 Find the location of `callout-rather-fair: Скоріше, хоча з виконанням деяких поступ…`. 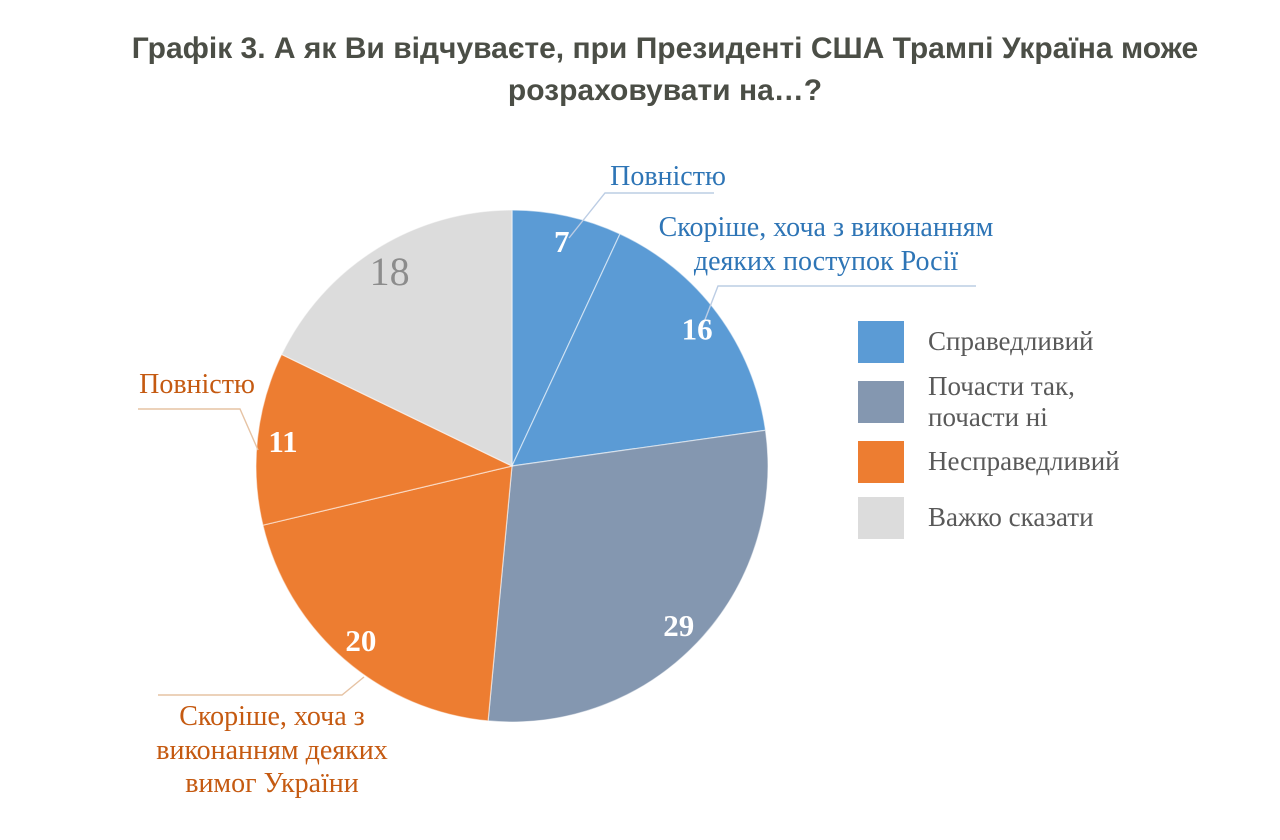

callout-rather-fair: Скоріше, хоча з виконанням деяких поступ… is located at coordinates (826, 244).